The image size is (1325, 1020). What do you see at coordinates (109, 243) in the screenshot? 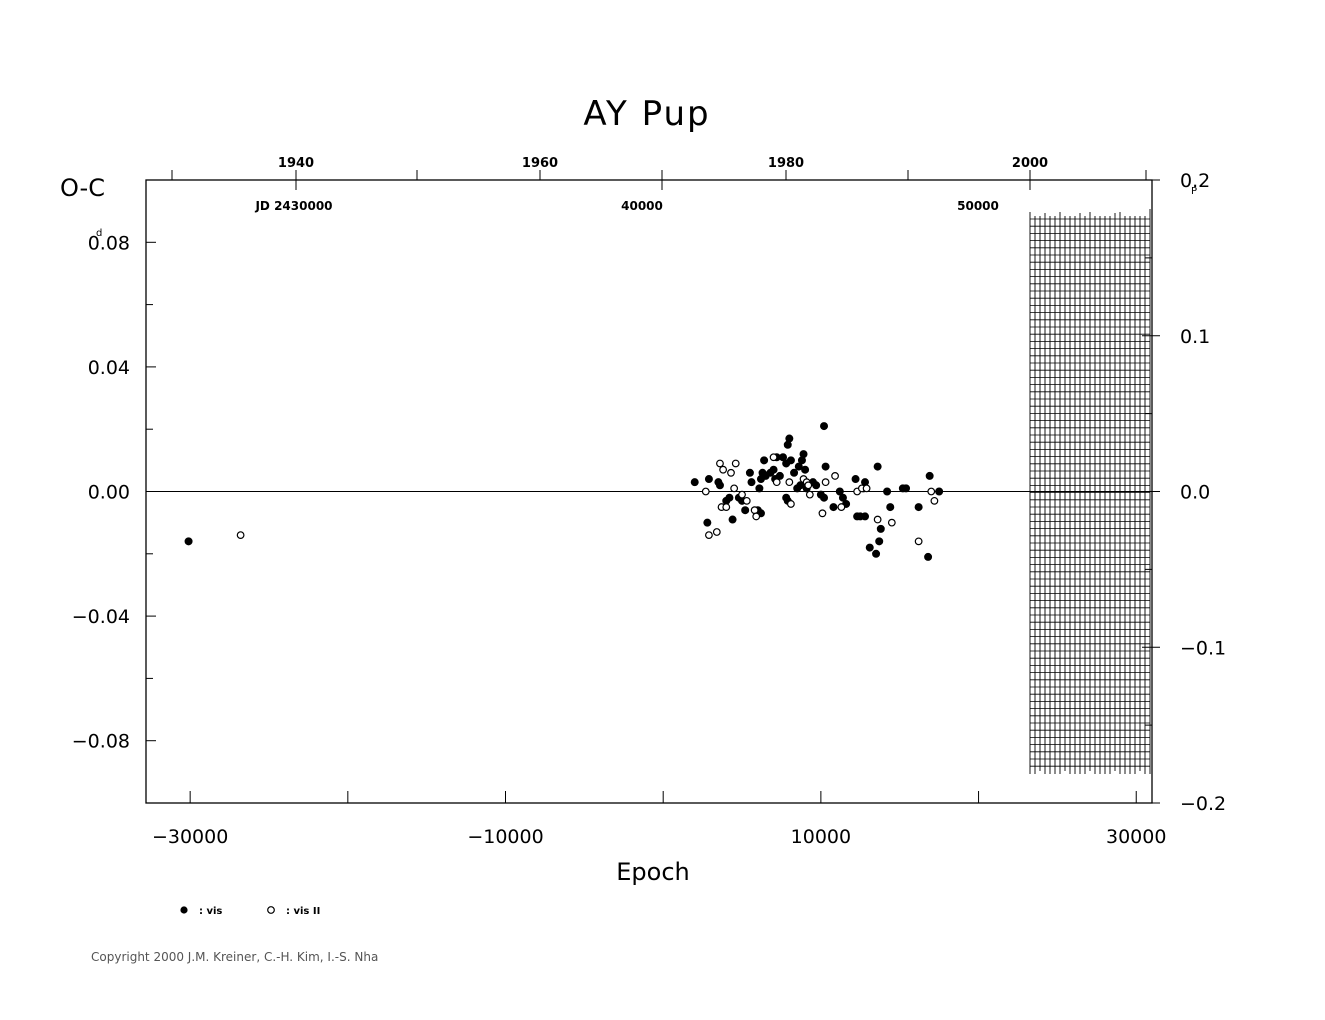
I see `y-tick-label: 0.08` at bounding box center [109, 243].